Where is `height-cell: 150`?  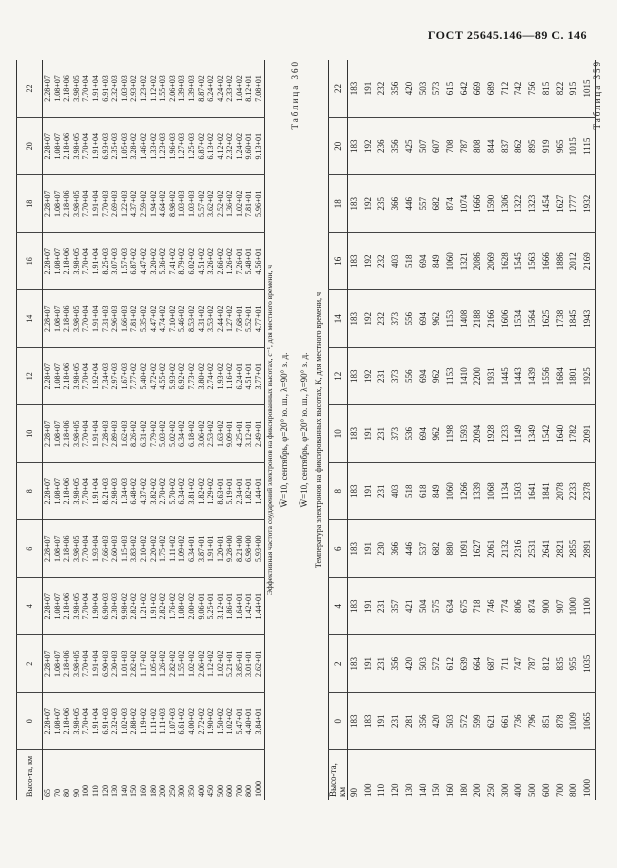
height-cell: 150 is located at coordinates (134, 791).